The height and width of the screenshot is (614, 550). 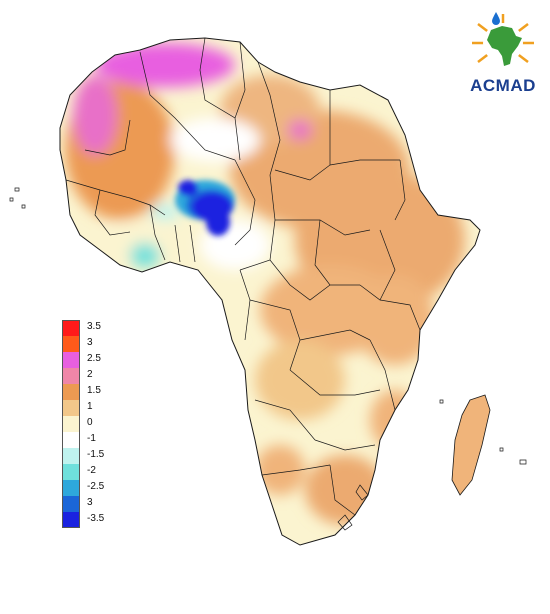 I want to click on legend-label: -2, so click(x=91, y=470).